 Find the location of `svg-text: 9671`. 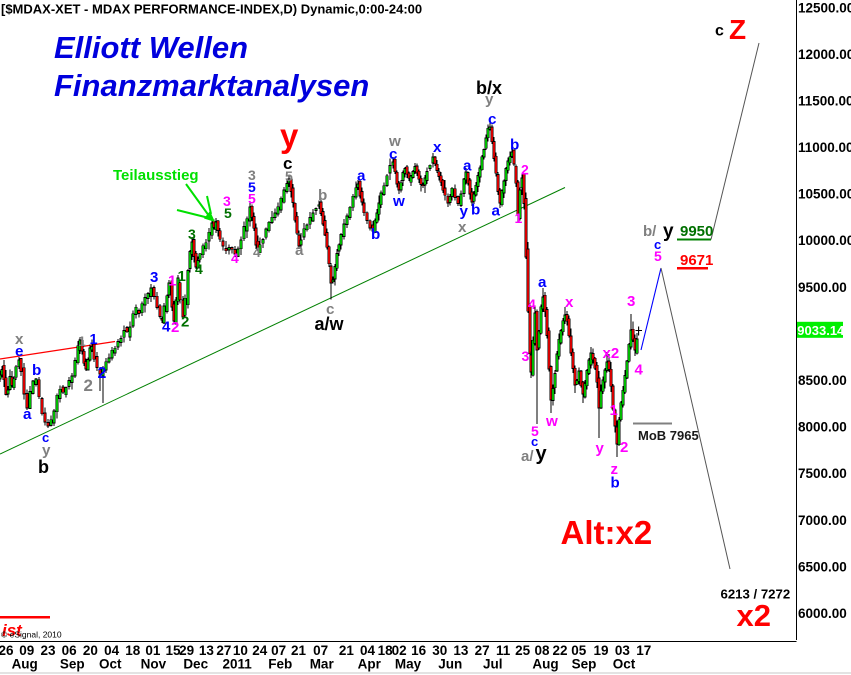

svg-text: 9671 is located at coordinates (696, 260).